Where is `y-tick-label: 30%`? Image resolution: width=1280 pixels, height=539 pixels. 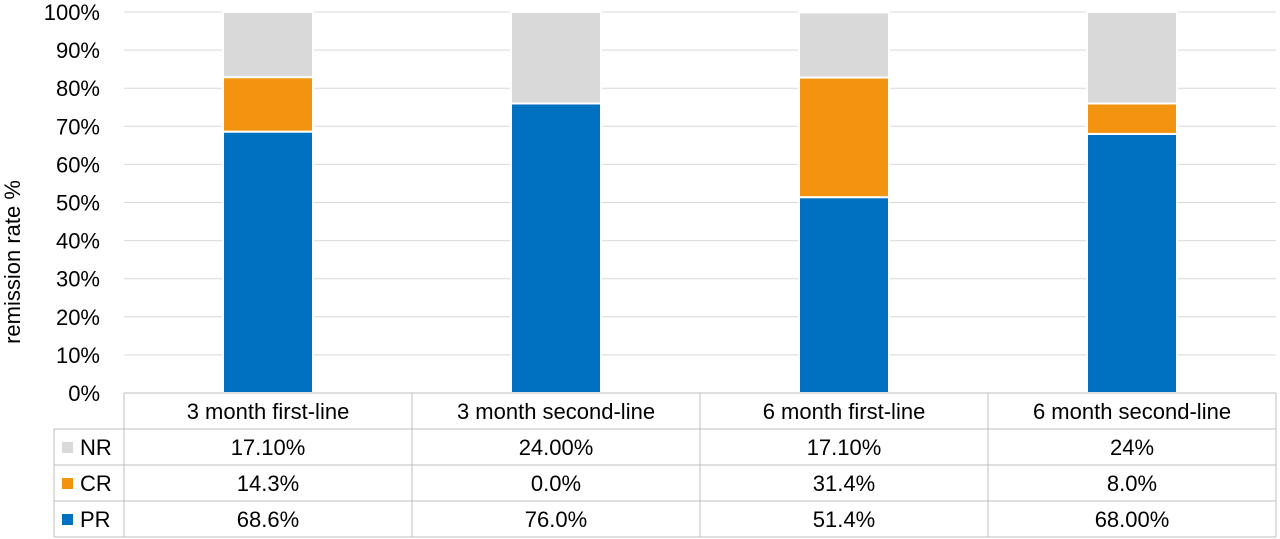 y-tick-label: 30% is located at coordinates (78, 279).